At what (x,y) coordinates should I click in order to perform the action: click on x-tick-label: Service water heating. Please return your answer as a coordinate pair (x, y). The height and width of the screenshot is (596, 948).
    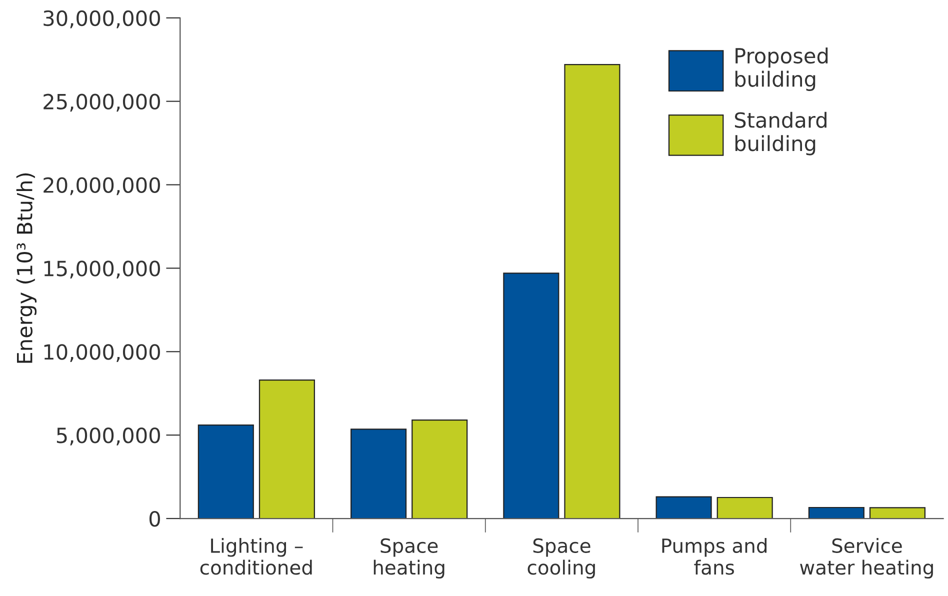
    Looking at the image, I should click on (866, 558).